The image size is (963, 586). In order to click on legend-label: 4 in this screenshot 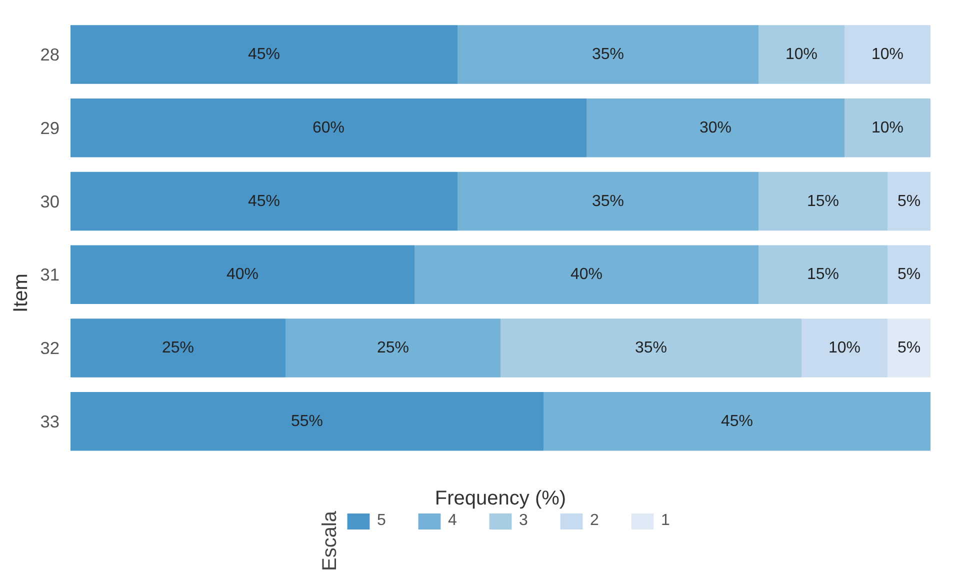, I will do `click(453, 521)`.